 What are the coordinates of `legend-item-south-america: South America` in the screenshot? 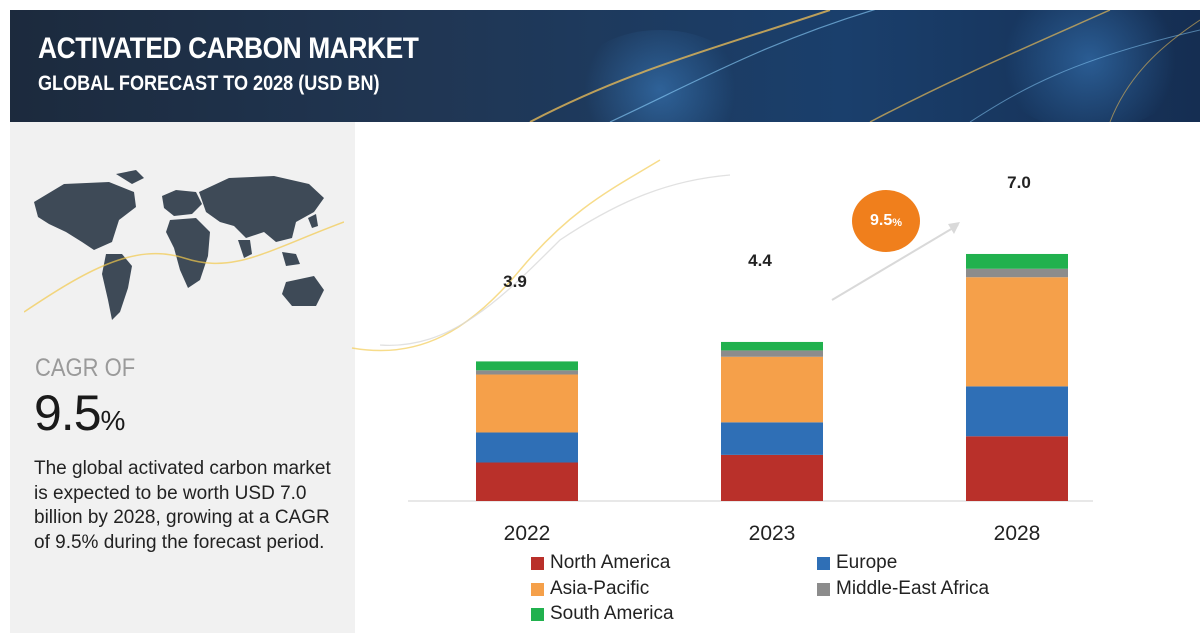 It's located at (602, 614).